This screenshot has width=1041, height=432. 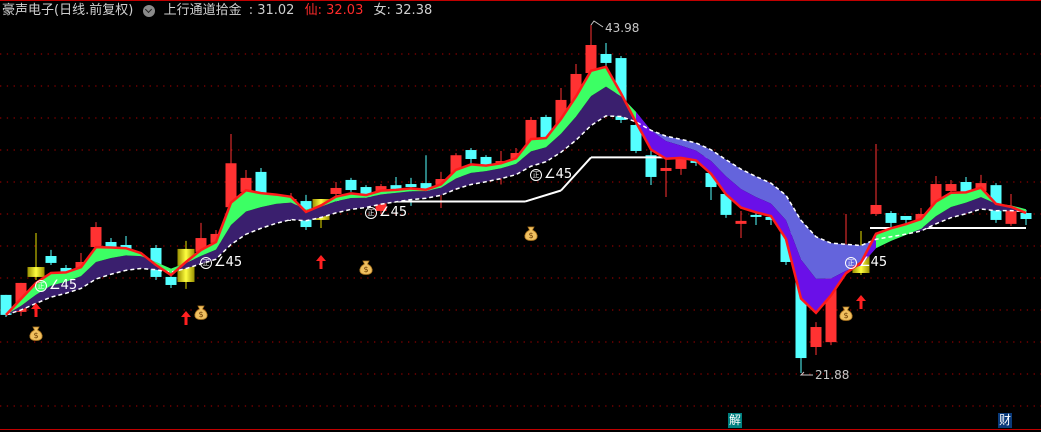 What do you see at coordinates (735, 420) in the screenshot?
I see `badge-jie: 解` at bounding box center [735, 420].